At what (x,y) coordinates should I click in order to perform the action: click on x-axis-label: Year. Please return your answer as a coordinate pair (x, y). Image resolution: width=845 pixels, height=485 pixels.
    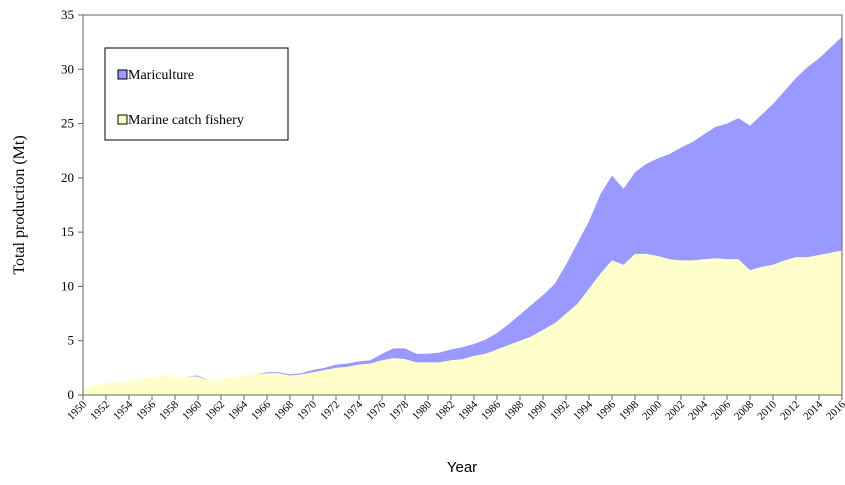
    Looking at the image, I should click on (462, 467).